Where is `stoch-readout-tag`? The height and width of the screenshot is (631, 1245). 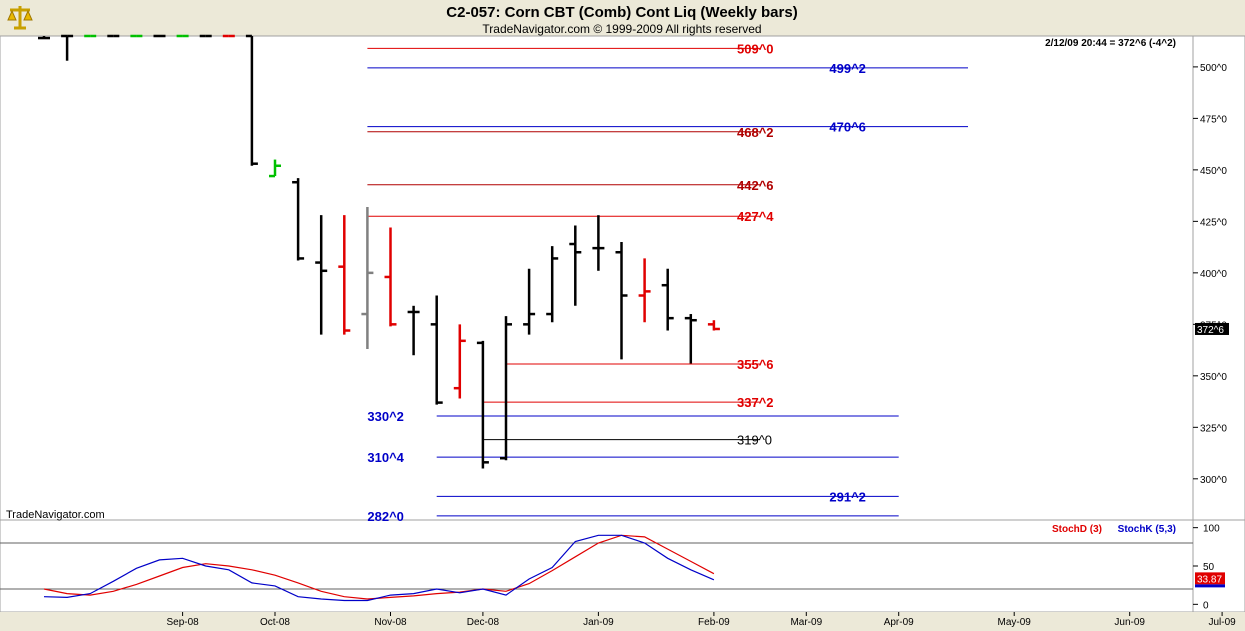
stoch-readout-tag is located at coordinates (1210, 578).